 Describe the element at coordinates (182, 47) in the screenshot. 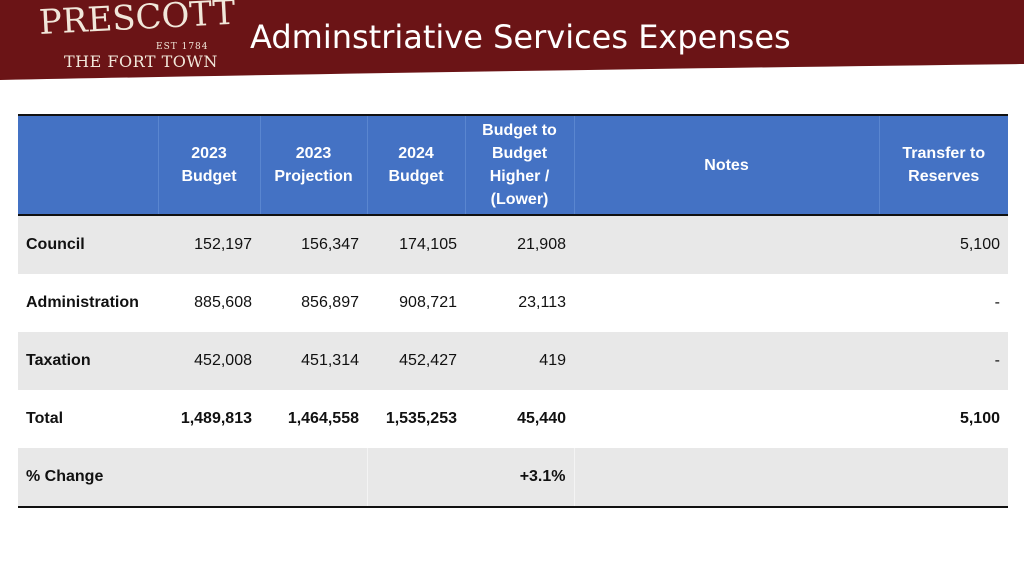

I see `logo-est: EST 1784` at that location.